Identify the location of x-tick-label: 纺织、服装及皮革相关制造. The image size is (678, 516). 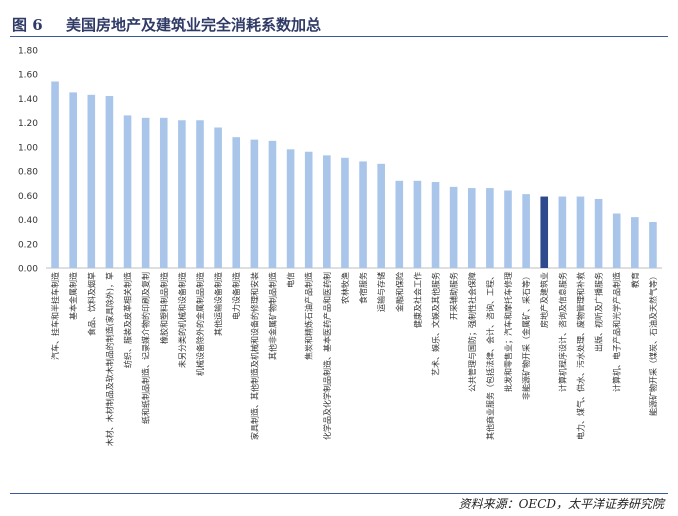
(128, 320).